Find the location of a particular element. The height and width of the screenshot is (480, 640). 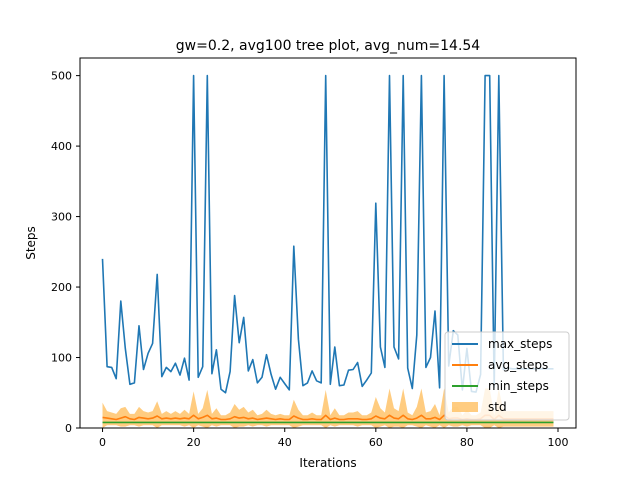

y-tick-label: 100 is located at coordinates (61, 358).